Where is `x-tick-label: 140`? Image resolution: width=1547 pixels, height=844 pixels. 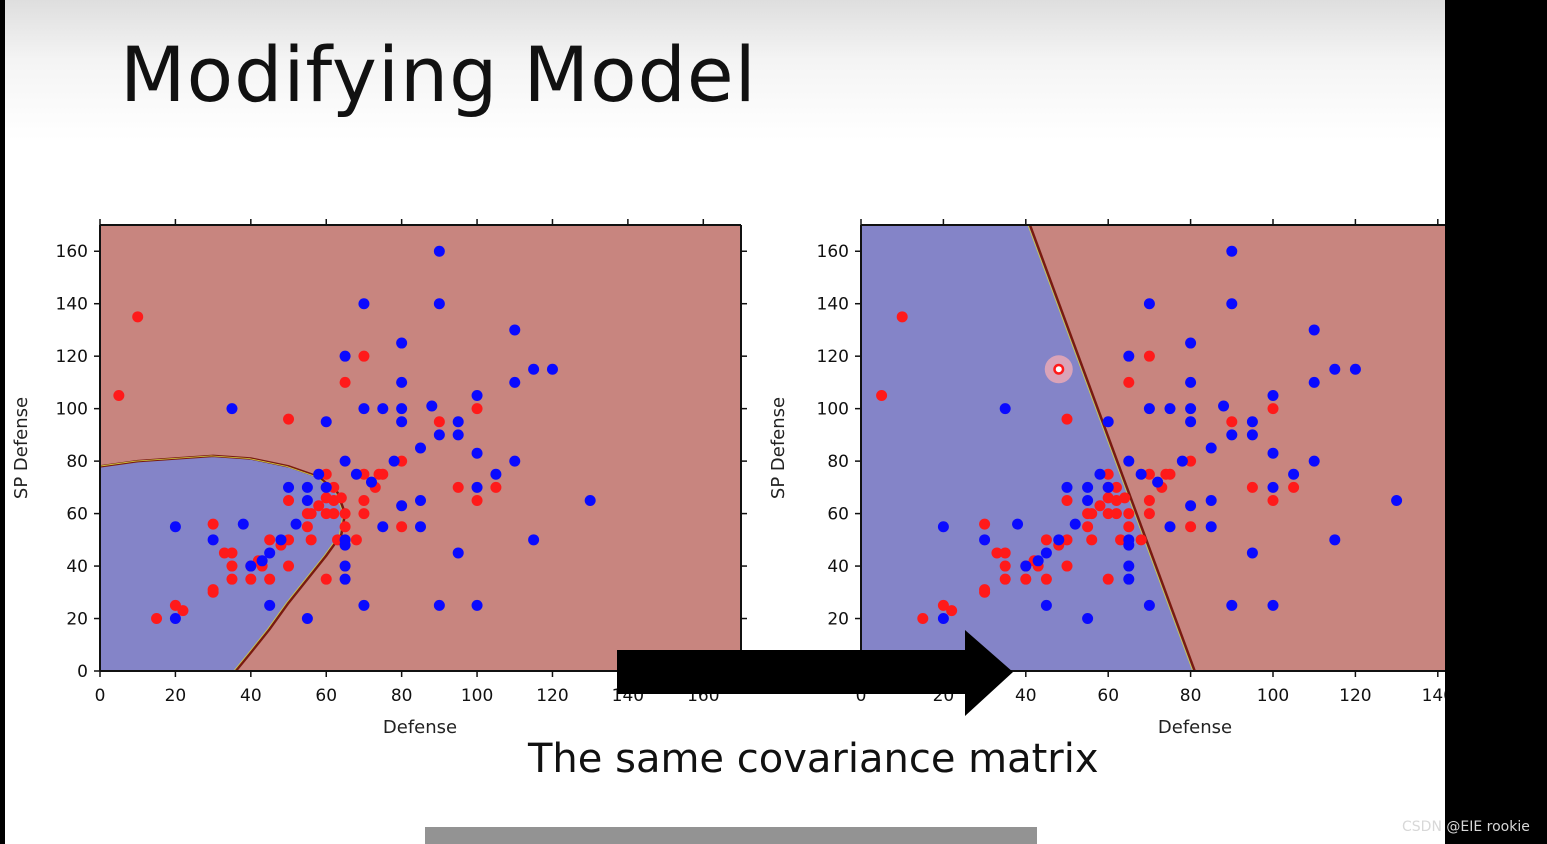
x-tick-label: 140 is located at coordinates (1433, 696).